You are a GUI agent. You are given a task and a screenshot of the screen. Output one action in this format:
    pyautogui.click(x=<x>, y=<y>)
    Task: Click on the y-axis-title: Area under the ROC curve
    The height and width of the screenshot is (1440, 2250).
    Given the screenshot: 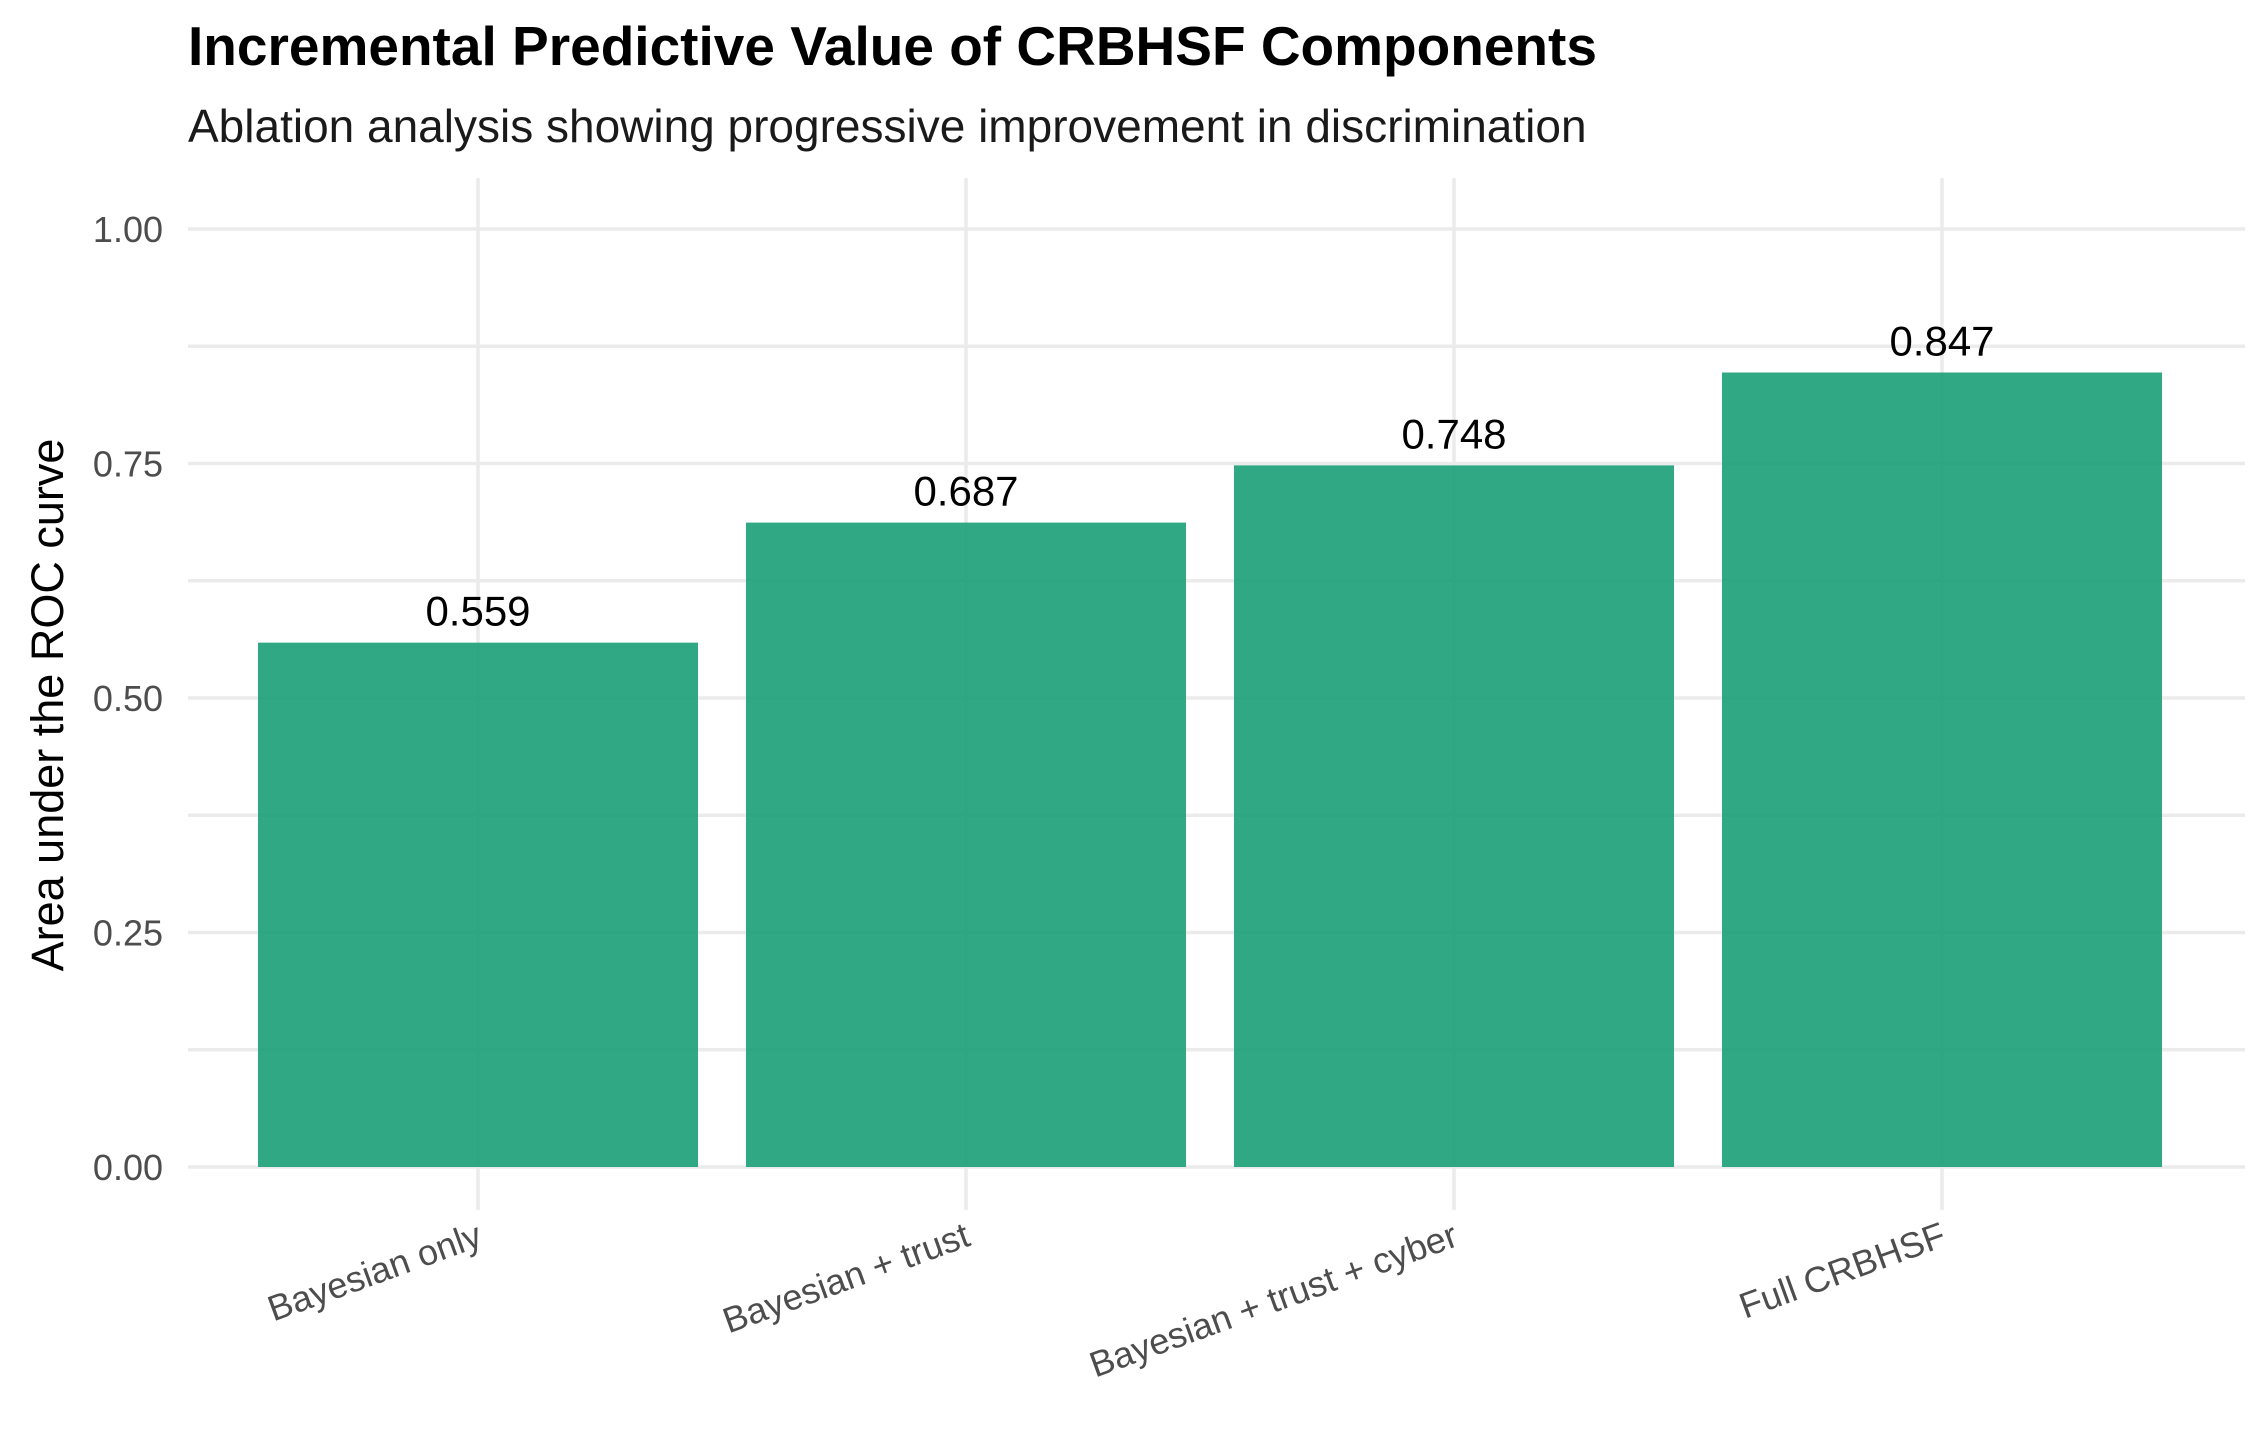 What is the action you would take?
    pyautogui.click(x=47, y=705)
    